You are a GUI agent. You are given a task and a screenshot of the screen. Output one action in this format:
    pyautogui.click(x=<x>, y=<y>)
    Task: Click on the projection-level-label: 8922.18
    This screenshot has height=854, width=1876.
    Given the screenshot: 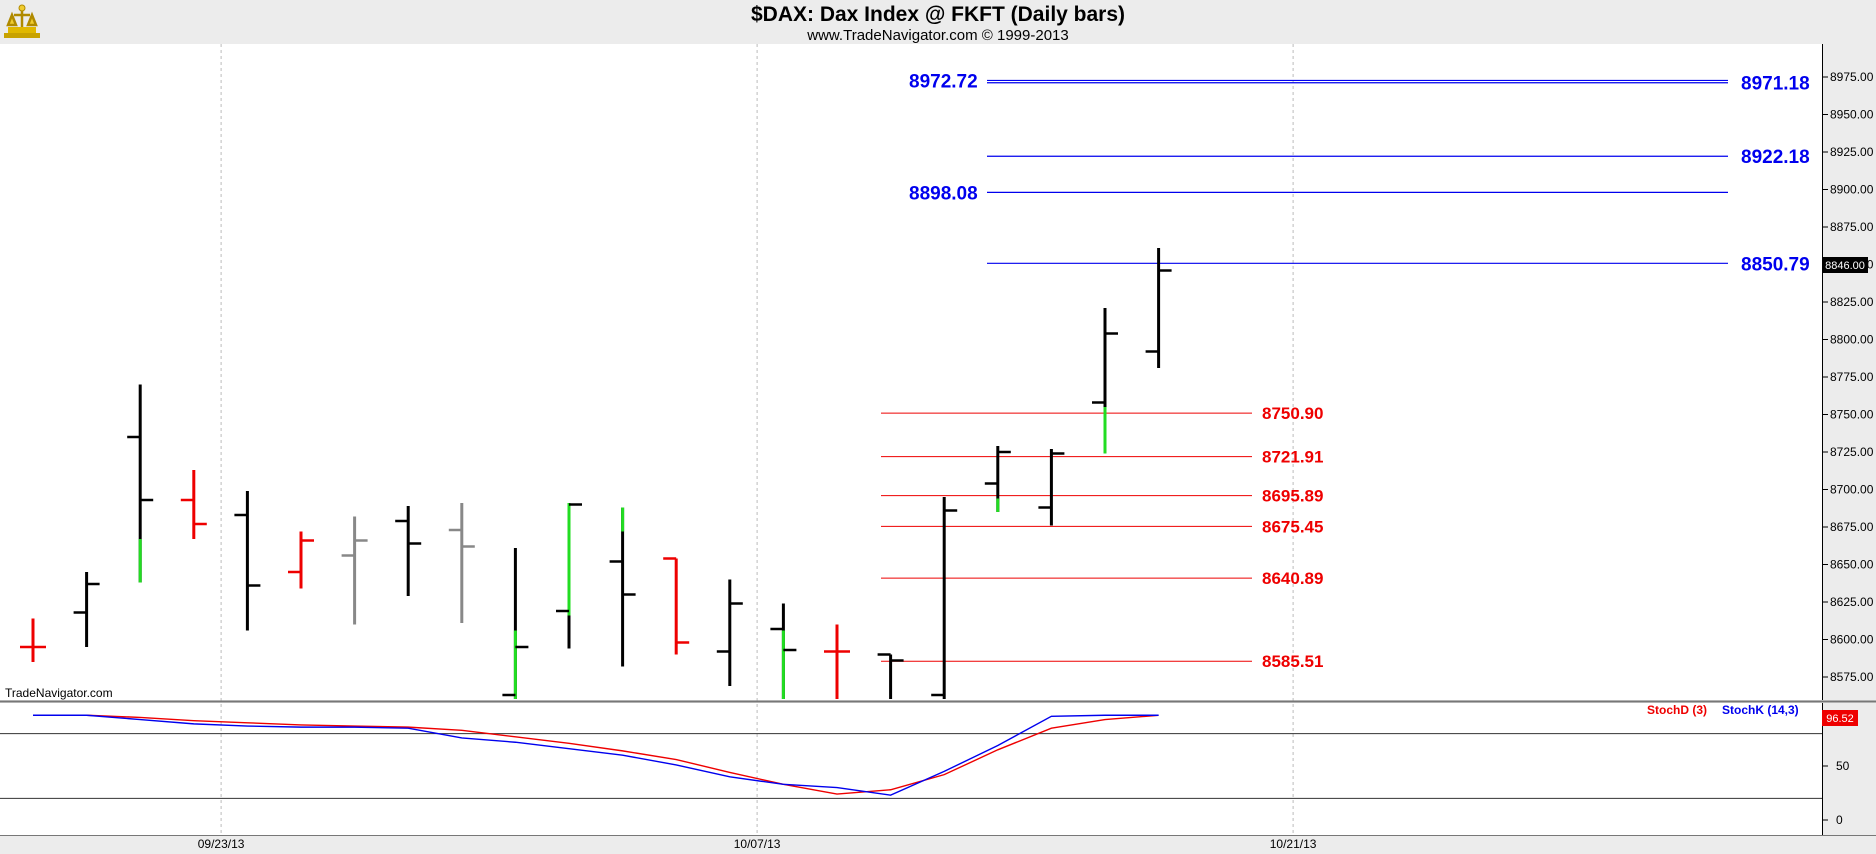 What is the action you would take?
    pyautogui.click(x=1775, y=157)
    